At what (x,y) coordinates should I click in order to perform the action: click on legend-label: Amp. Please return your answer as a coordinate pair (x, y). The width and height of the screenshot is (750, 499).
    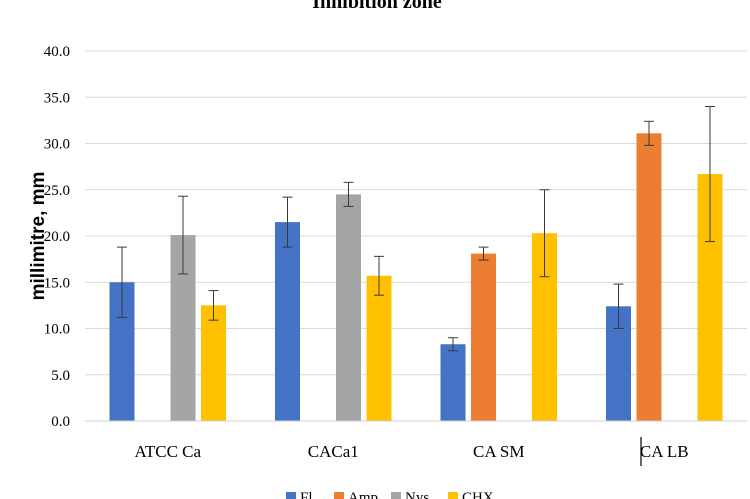
    Looking at the image, I should click on (363, 494).